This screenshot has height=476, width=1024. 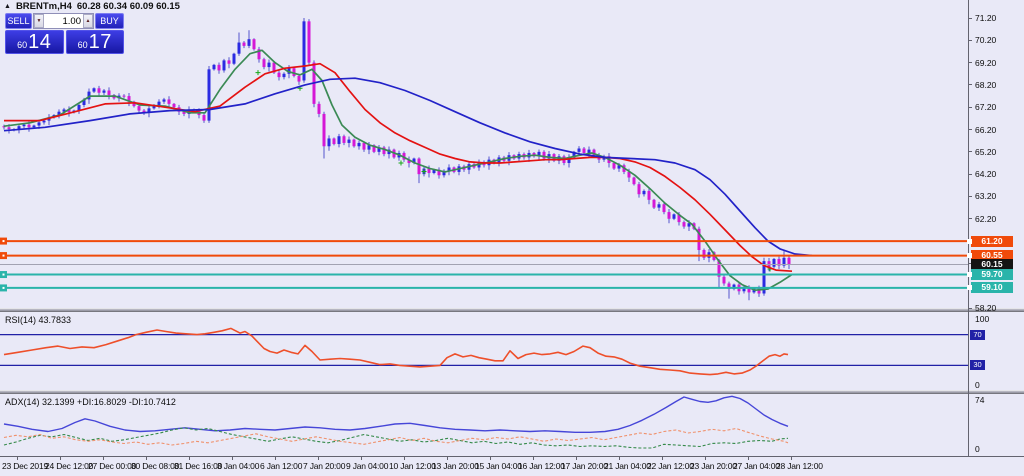 What do you see at coordinates (670, 466) in the screenshot?
I see `time-axis-label: 22 Jan 12:00` at bounding box center [670, 466].